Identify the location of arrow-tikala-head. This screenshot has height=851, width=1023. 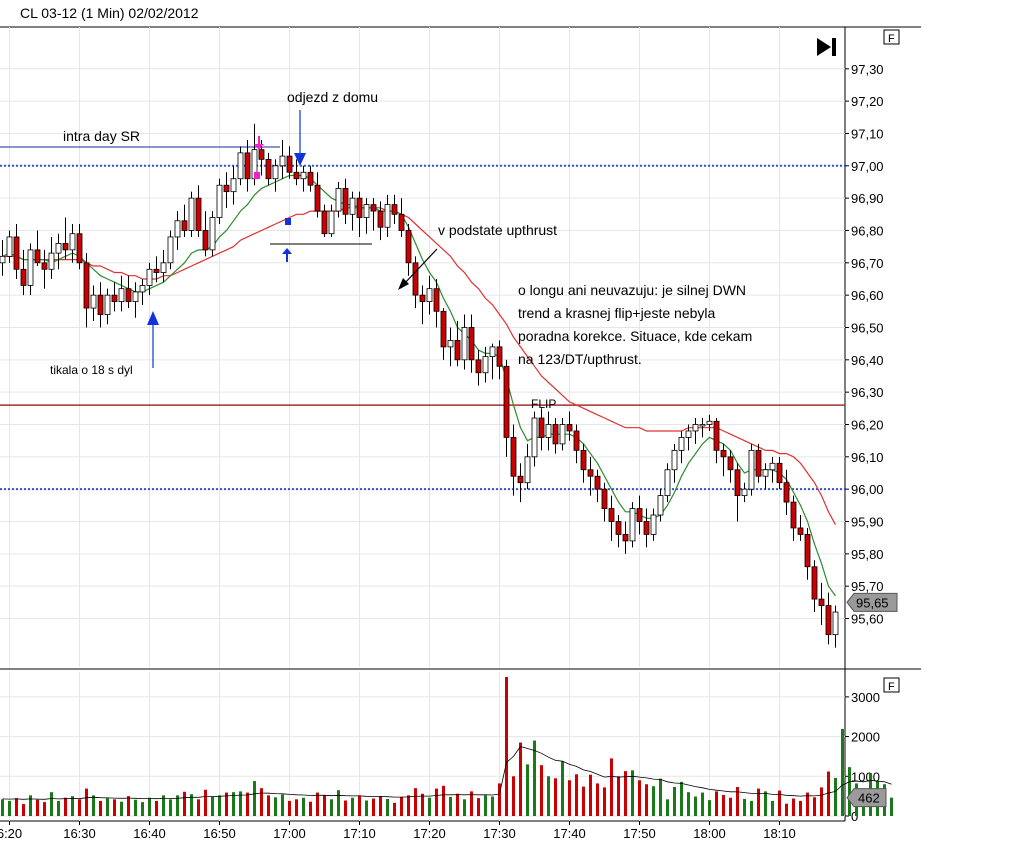
(153, 318).